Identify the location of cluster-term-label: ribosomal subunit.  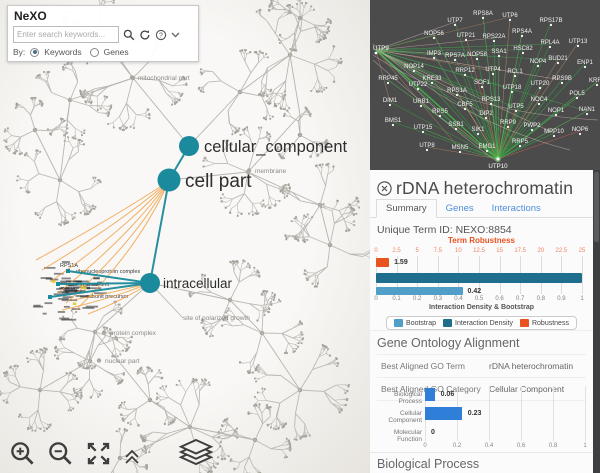
(88, 285).